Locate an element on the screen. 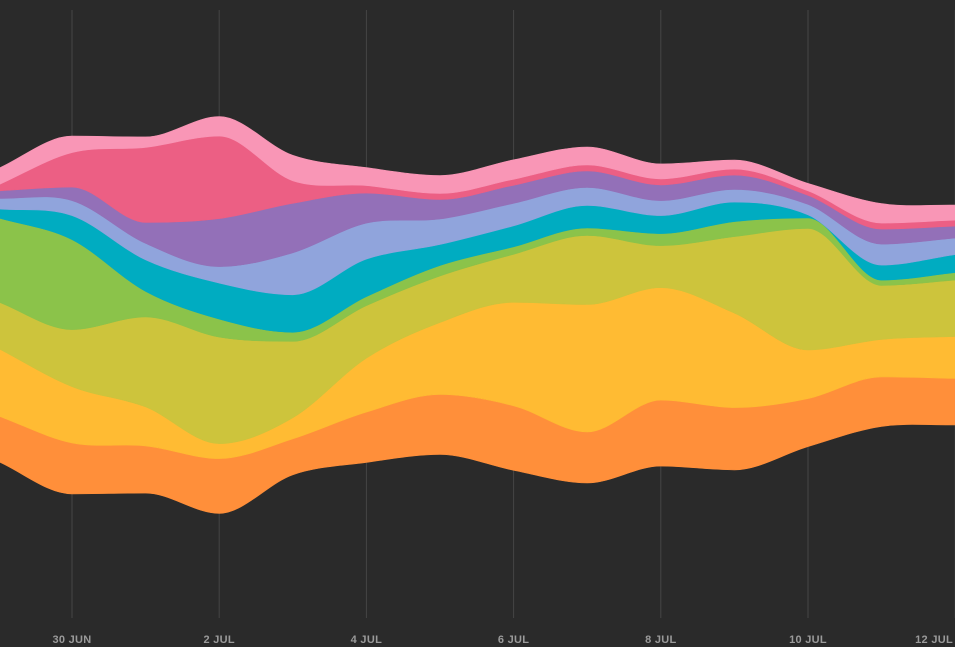 This screenshot has width=955, height=647. x-tick-label: 30 JUN is located at coordinates (71, 640).